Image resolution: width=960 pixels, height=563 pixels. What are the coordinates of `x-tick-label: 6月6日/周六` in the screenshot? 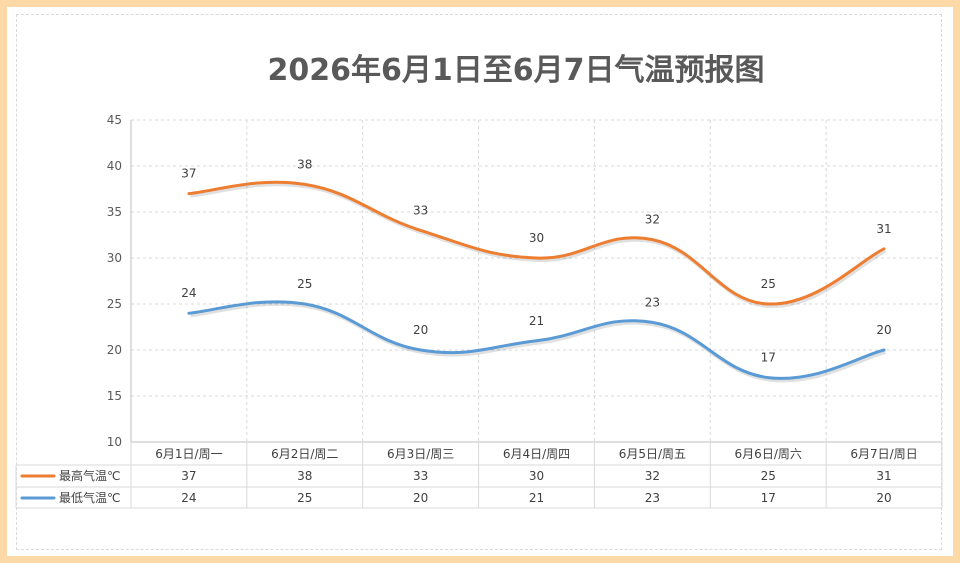 It's located at (768, 454).